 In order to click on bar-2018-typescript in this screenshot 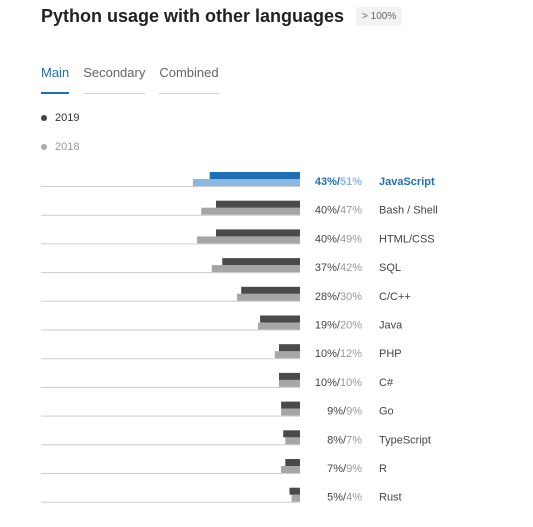, I will do `click(292, 441)`.